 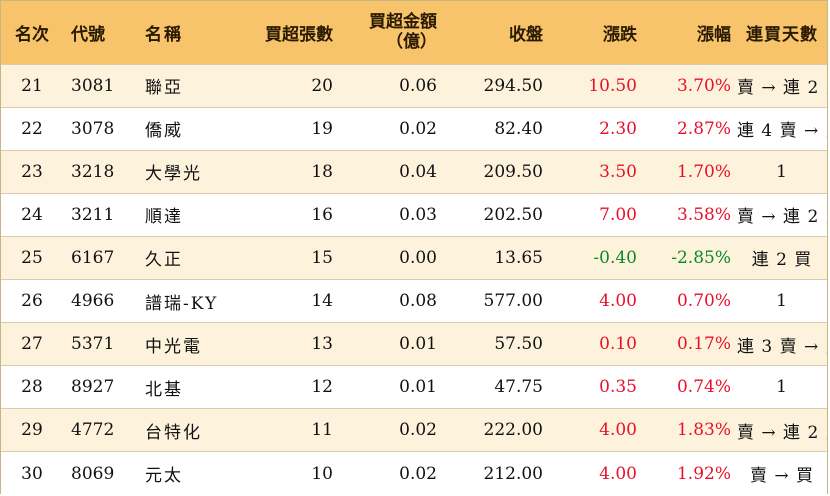 I want to click on cell-name: 台特化, so click(x=173, y=432).